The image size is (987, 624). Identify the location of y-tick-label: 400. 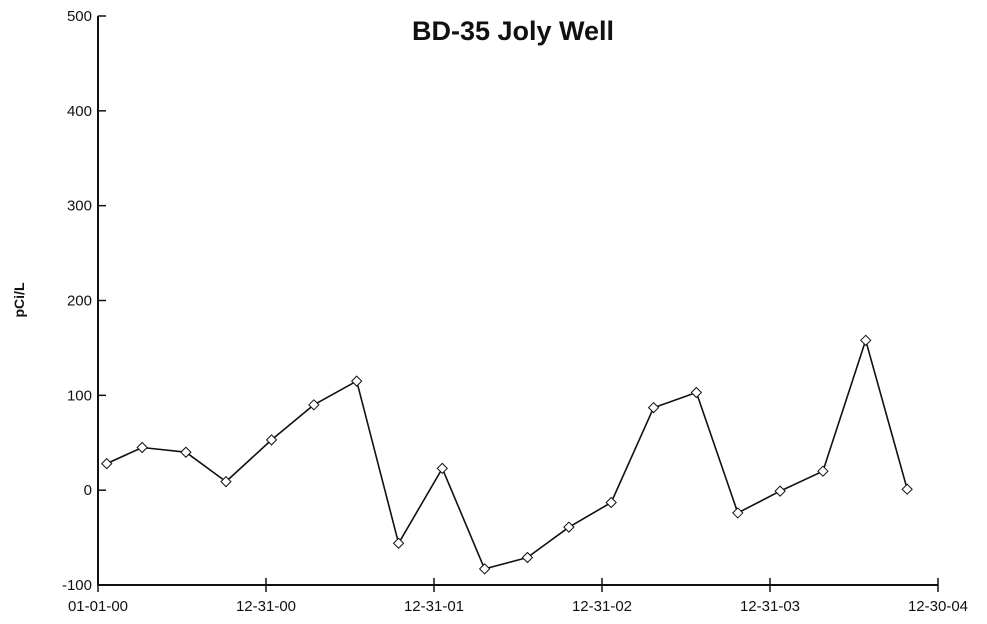
(79, 111).